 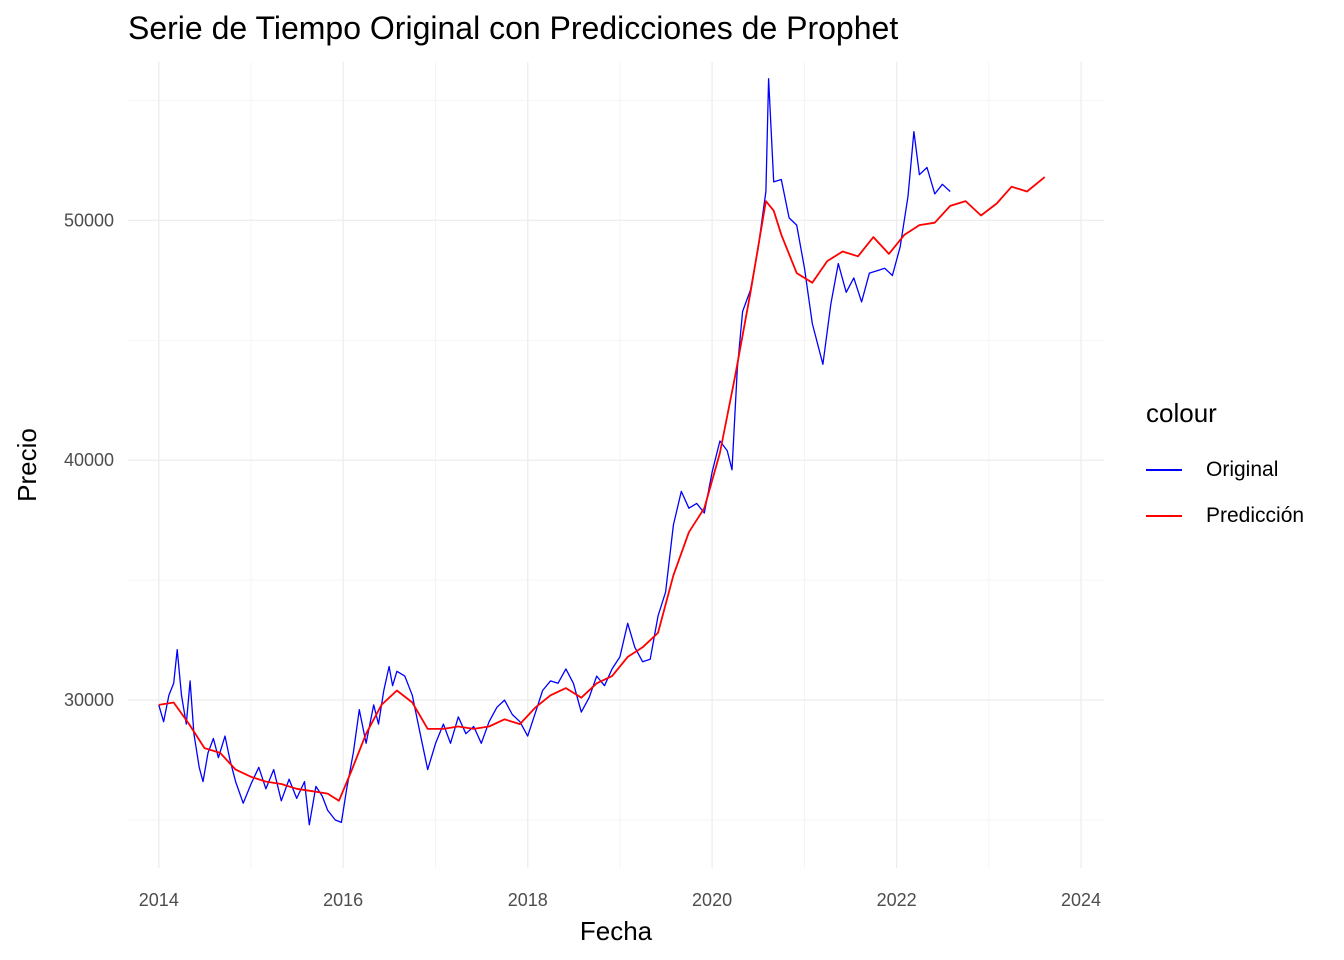 I want to click on x-tick-label: 2024, so click(x=1081, y=900).